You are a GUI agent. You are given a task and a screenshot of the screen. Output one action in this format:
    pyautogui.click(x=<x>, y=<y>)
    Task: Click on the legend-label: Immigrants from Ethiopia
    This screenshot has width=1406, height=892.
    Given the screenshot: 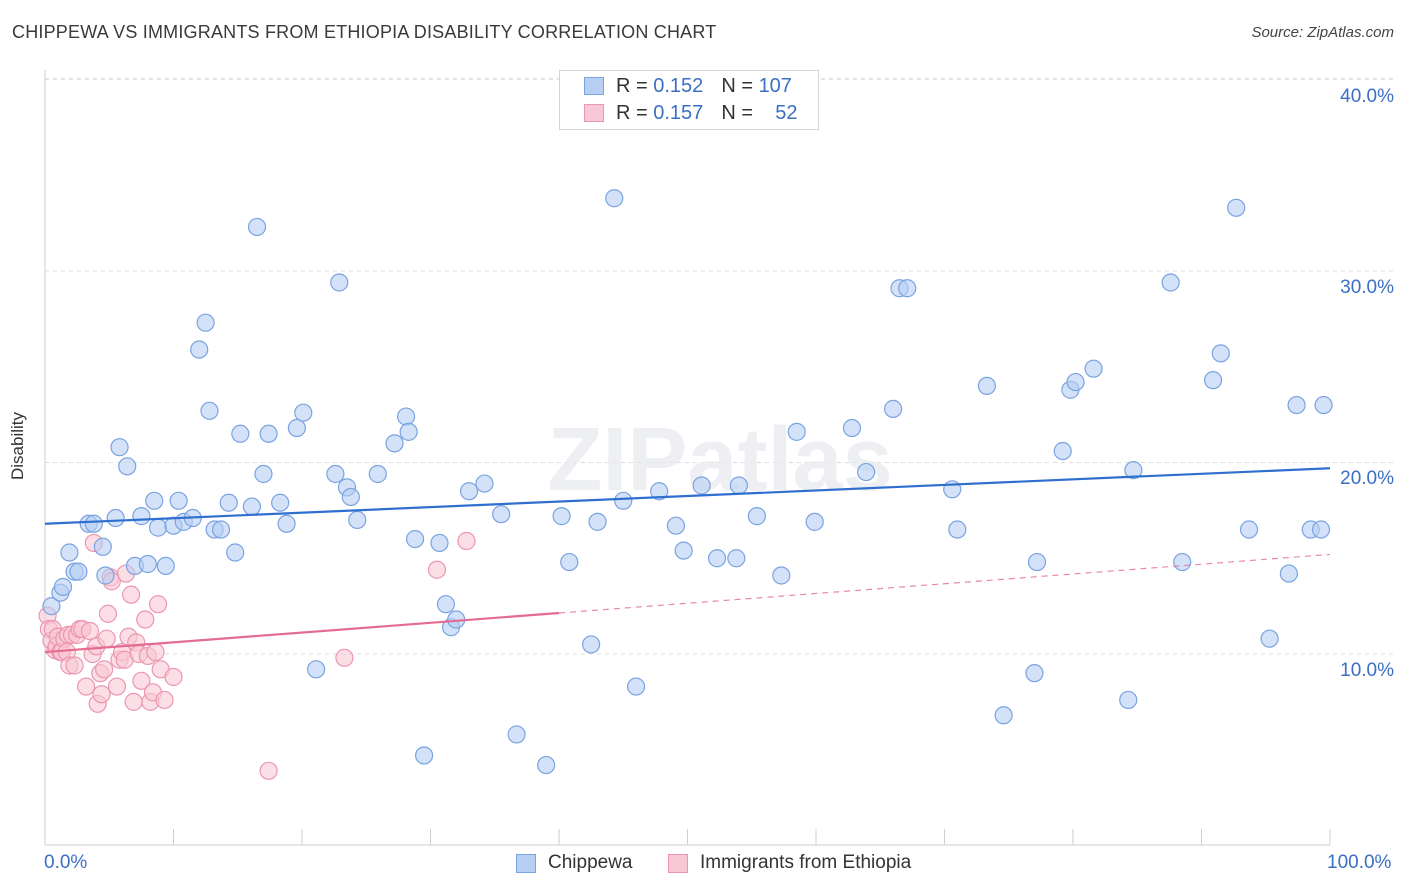 What is the action you would take?
    pyautogui.click(x=806, y=862)
    